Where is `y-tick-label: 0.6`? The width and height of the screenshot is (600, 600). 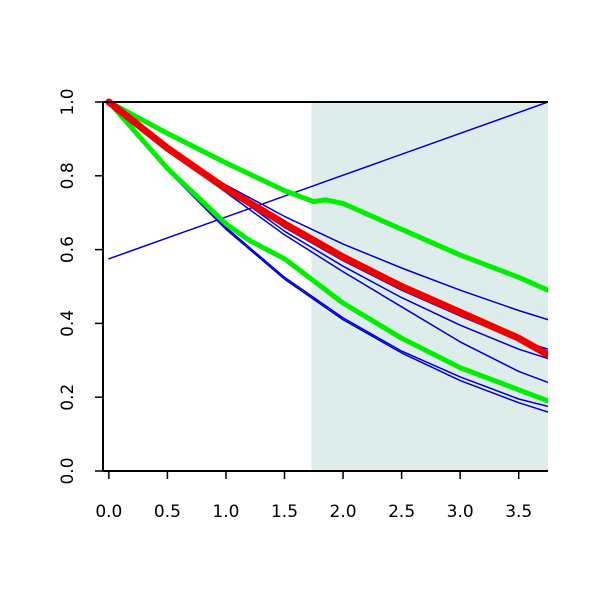 y-tick-label: 0.6 is located at coordinates (68, 249).